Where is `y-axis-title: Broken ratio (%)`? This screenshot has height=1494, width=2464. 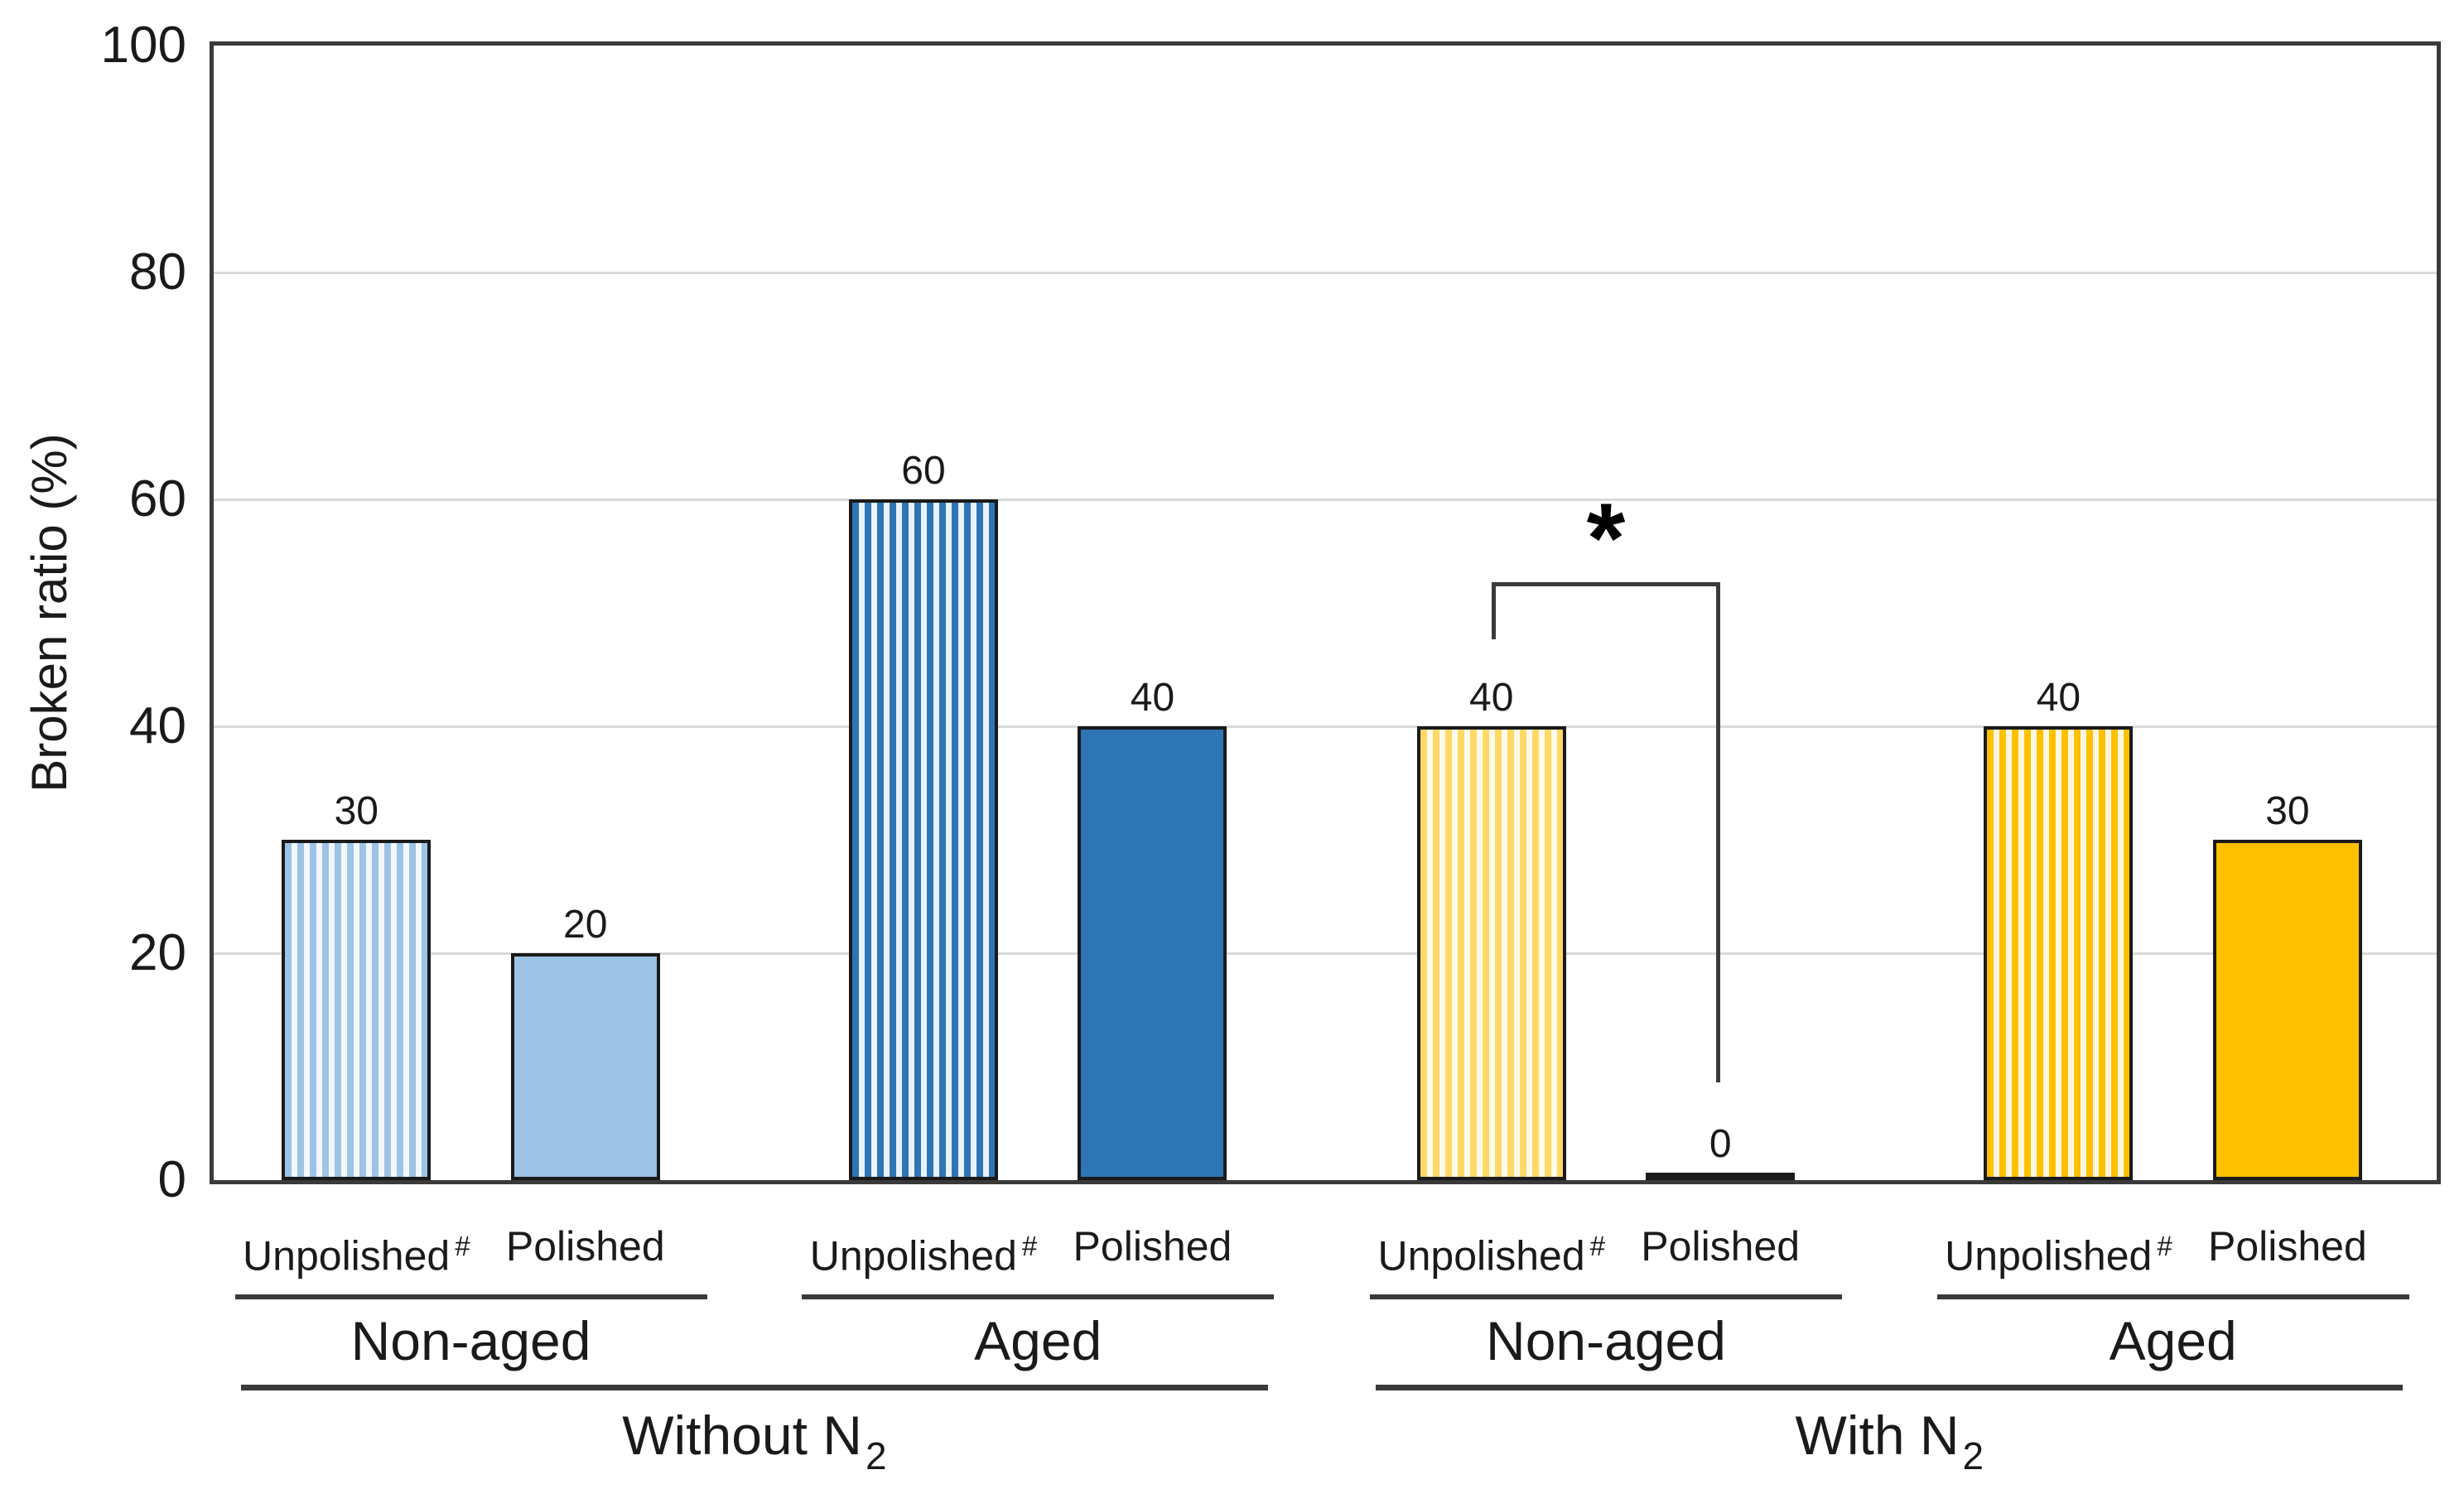
y-axis-title: Broken ratio (%) is located at coordinates (49, 613).